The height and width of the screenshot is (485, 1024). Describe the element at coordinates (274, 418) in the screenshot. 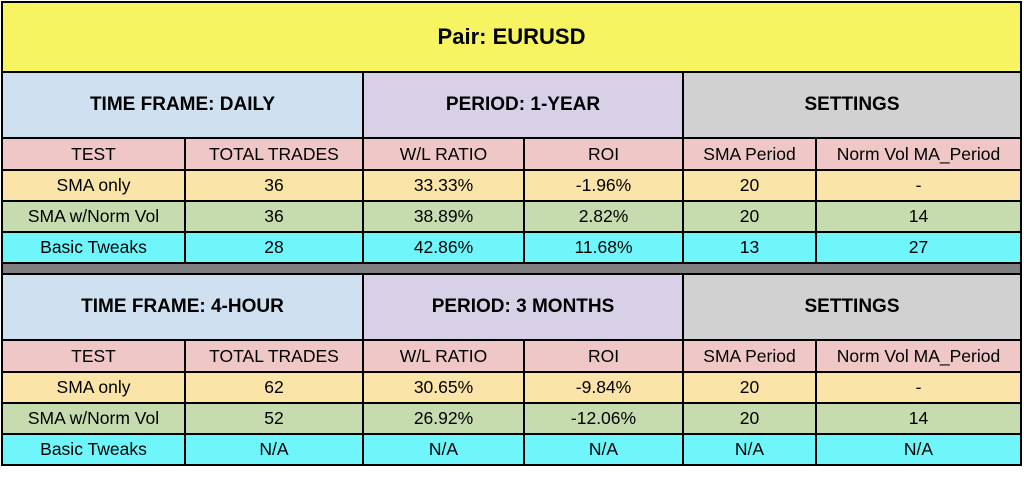

I see `cell-total-trades: 52` at that location.